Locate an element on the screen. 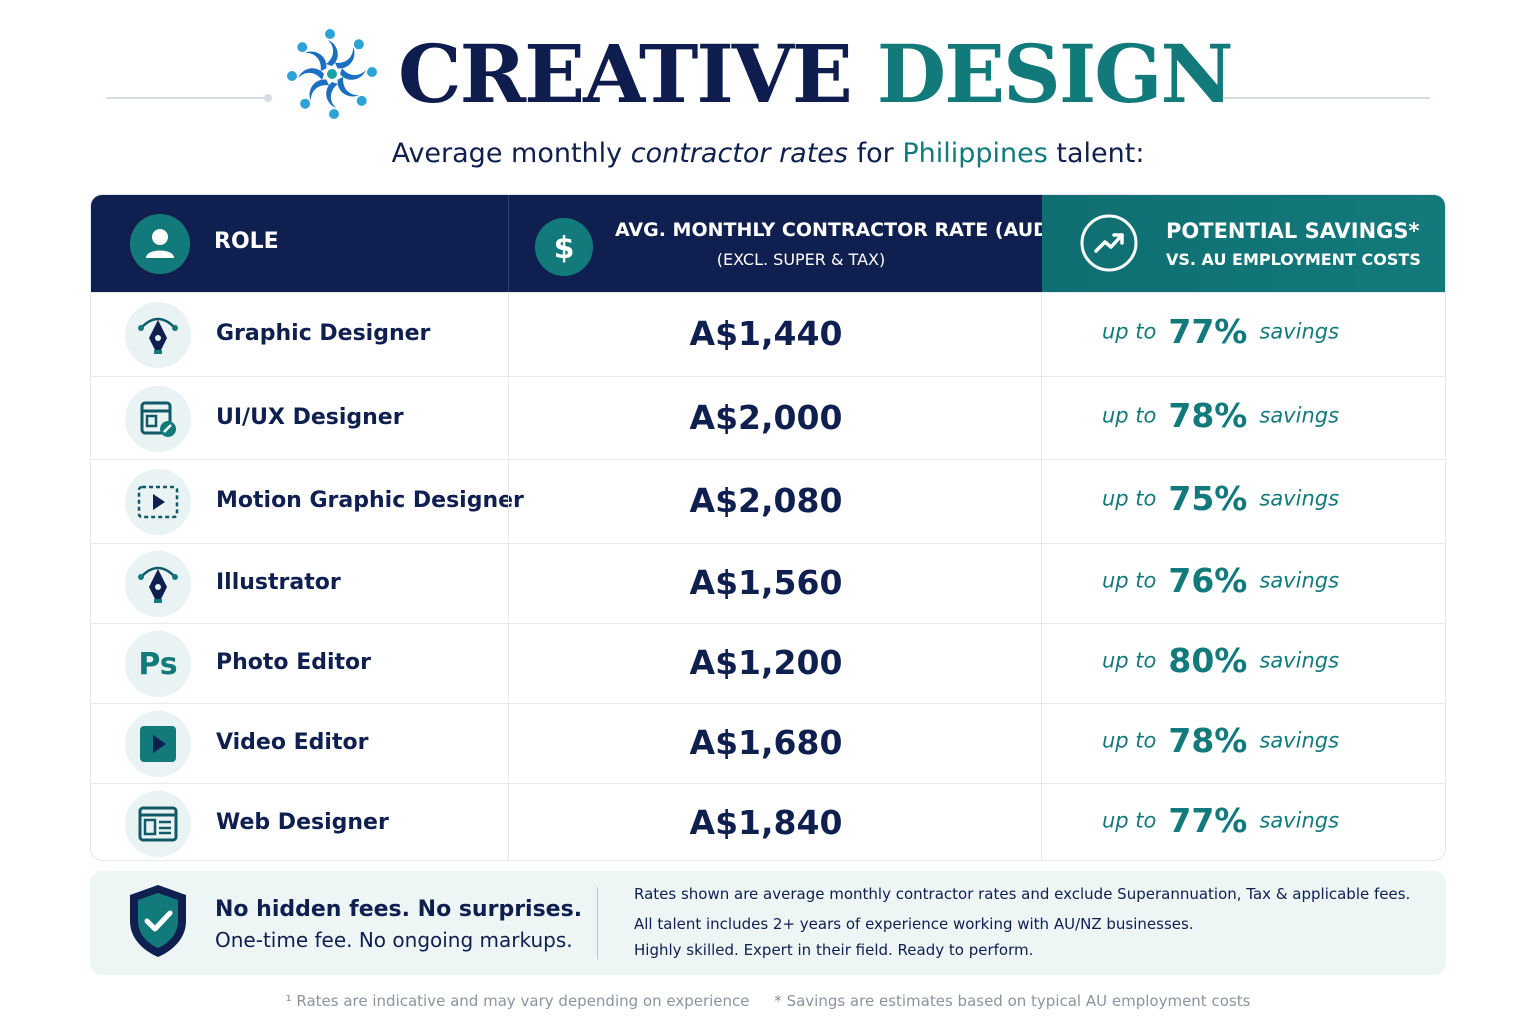  cell-rate: A$1,200 is located at coordinates (775, 663).